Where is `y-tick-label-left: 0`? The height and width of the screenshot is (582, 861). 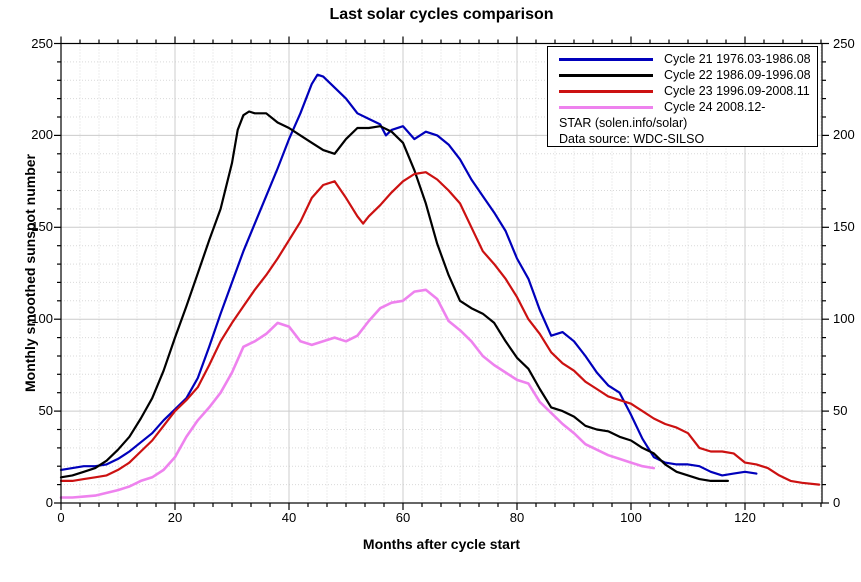
y-tick-label-left: 0 is located at coordinates (49, 502).